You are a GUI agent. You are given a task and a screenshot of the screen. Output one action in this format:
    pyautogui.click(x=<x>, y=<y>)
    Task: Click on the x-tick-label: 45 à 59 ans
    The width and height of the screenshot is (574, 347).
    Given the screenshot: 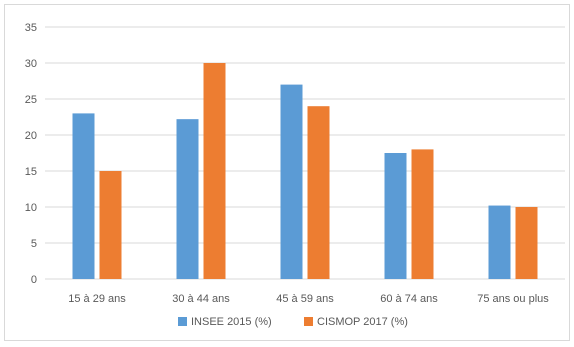 What is the action you would take?
    pyautogui.click(x=305, y=299)
    